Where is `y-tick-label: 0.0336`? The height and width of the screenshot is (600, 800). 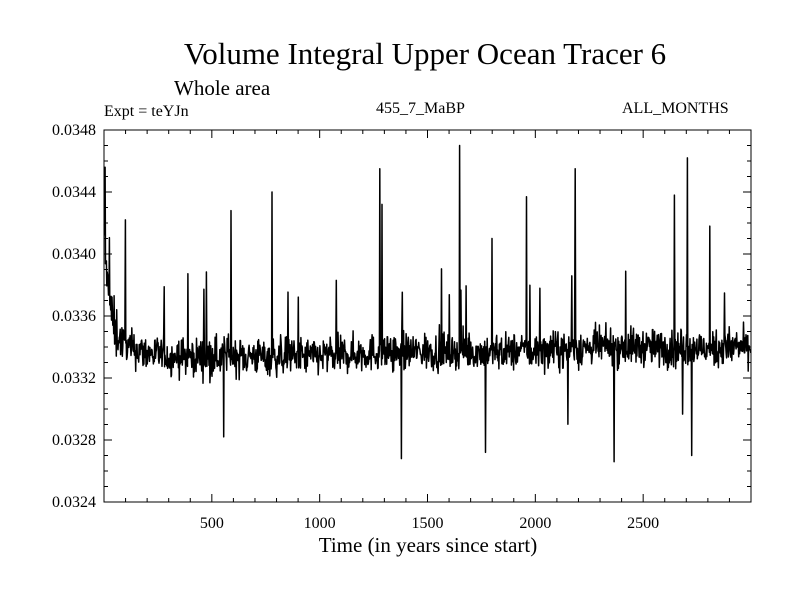 y-tick-label: 0.0336 is located at coordinates (74, 316).